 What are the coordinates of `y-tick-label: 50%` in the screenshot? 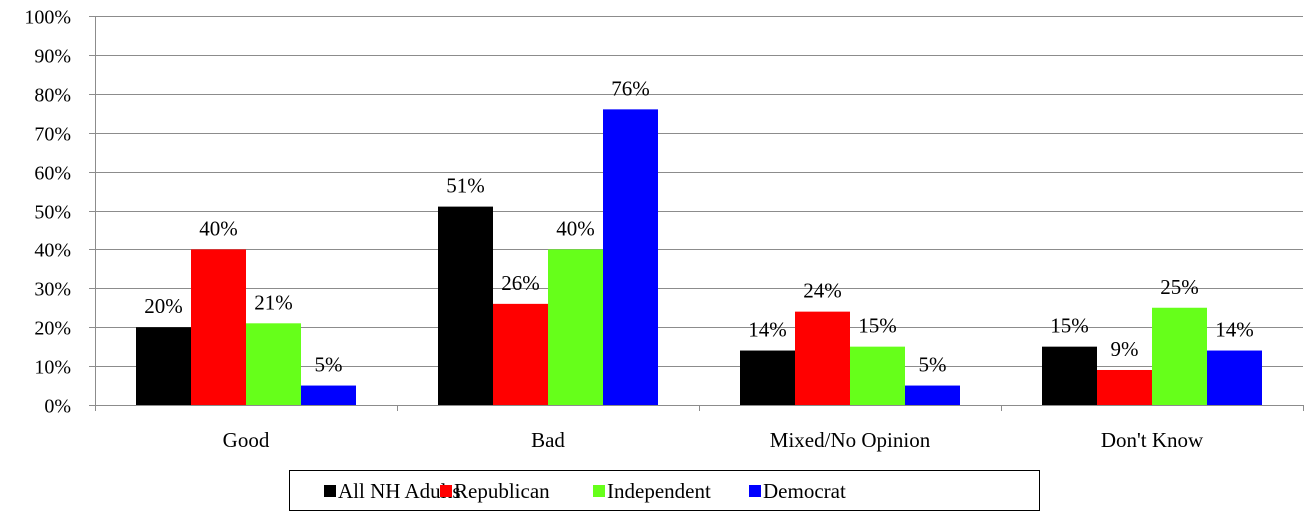 It's located at (52, 213).